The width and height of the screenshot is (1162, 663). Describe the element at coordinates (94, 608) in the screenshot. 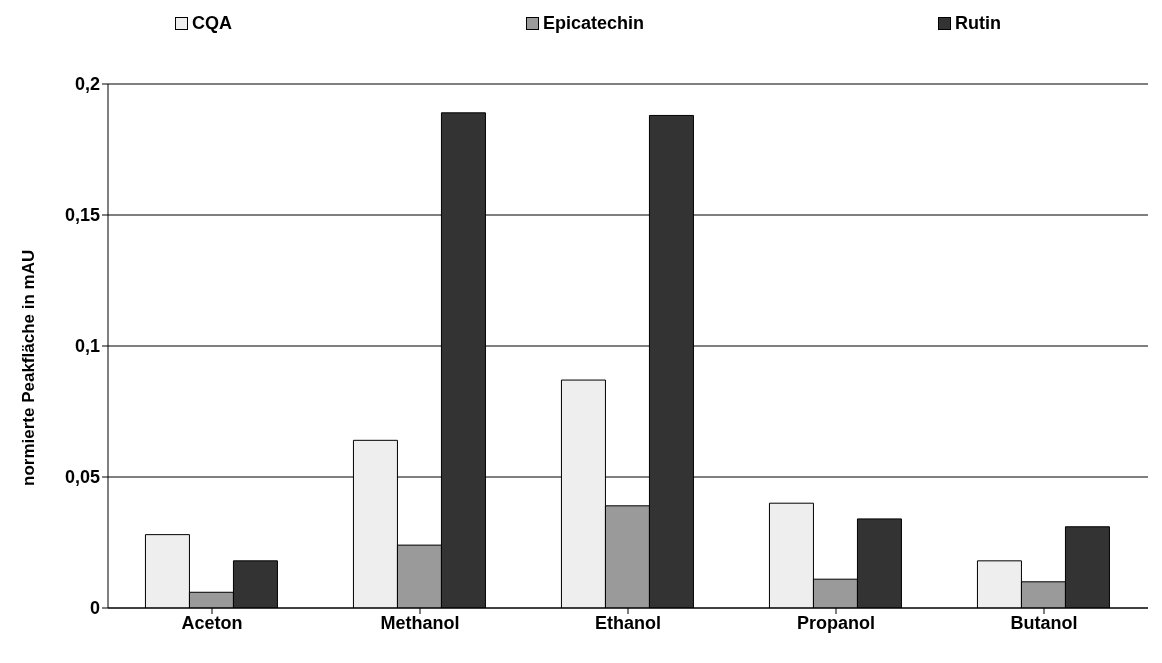

I see `y-tick-label: 0` at that location.